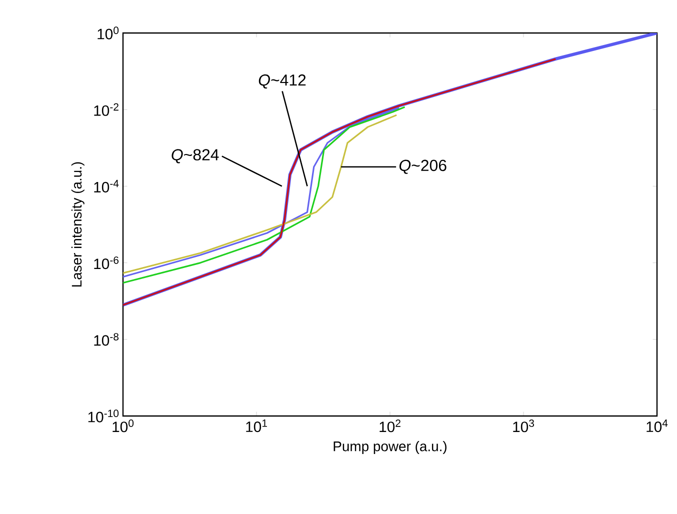 The height and width of the screenshot is (514, 677). I want to click on x-axis-title: Pump power (a.u.), so click(390, 447).